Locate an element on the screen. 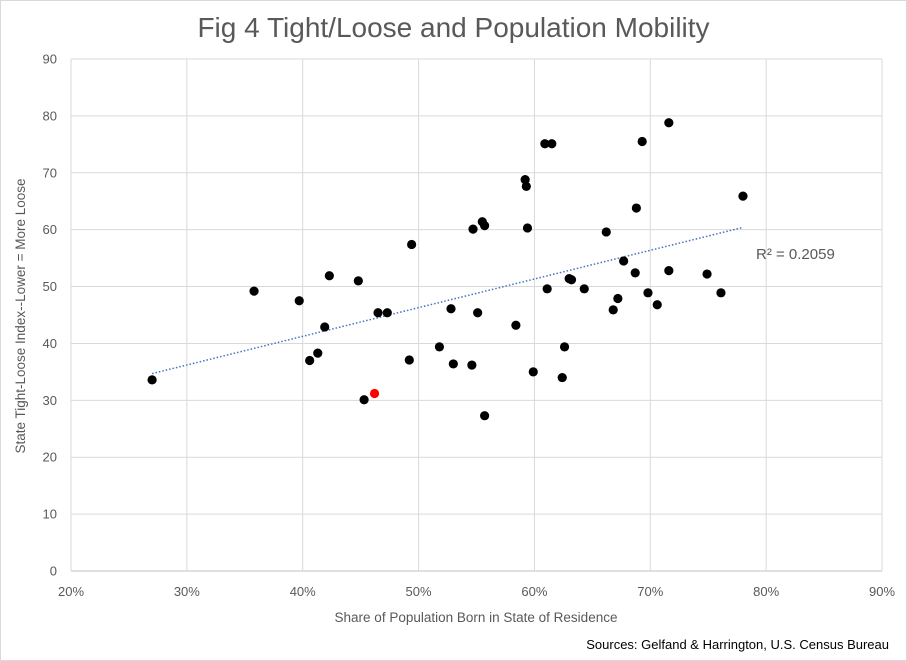 The width and height of the screenshot is (907, 661). r-squared-annotation: R² = 0.2059 is located at coordinates (795, 254).